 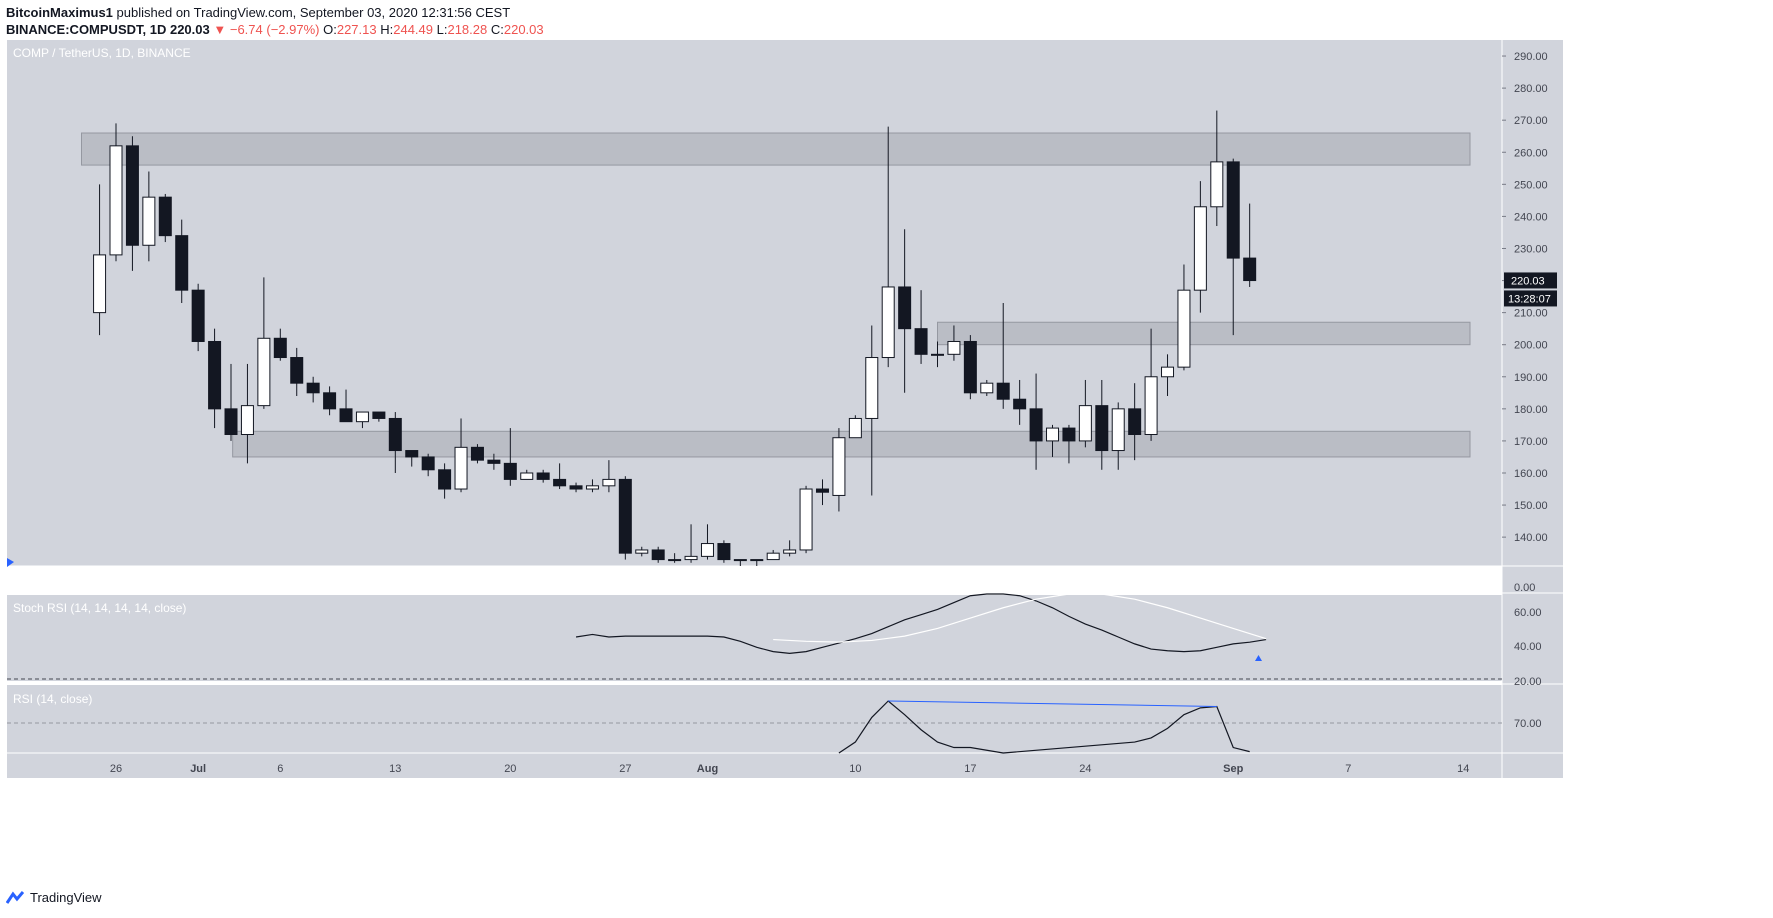 I want to click on price-tick-label-0: 290.00, so click(x=1531, y=57).